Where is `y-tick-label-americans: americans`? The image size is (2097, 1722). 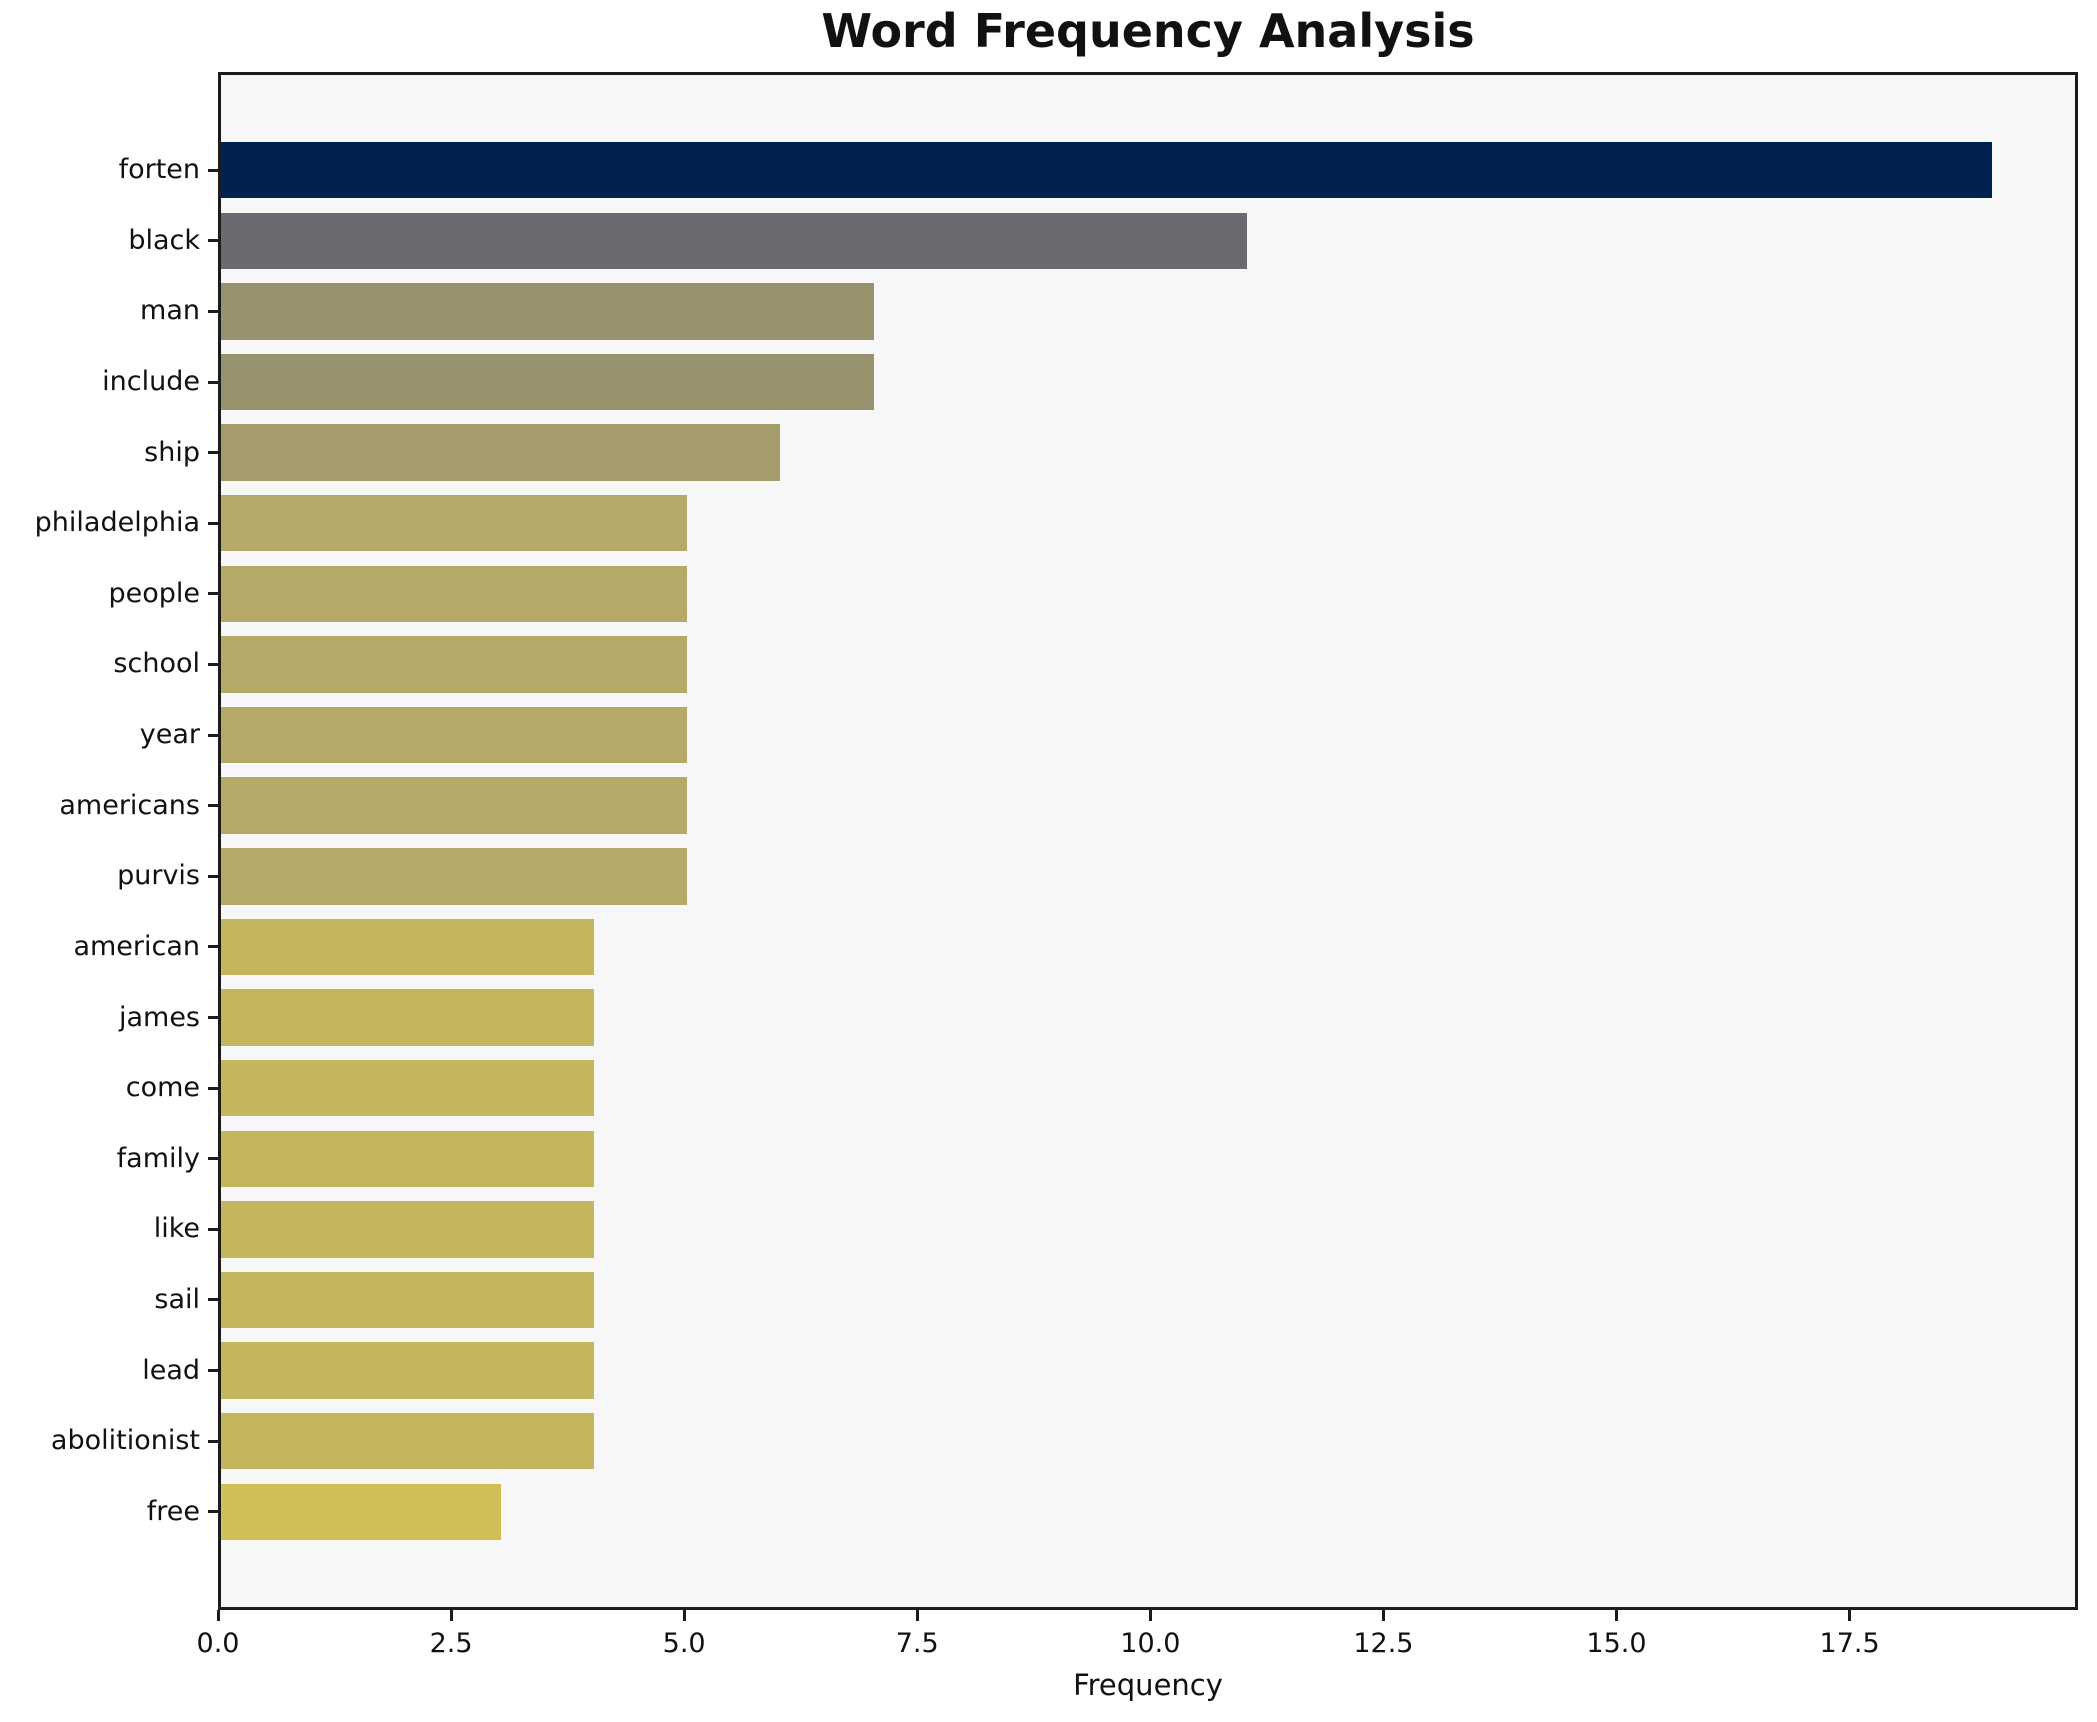
y-tick-label-americans: americans is located at coordinates (129, 805).